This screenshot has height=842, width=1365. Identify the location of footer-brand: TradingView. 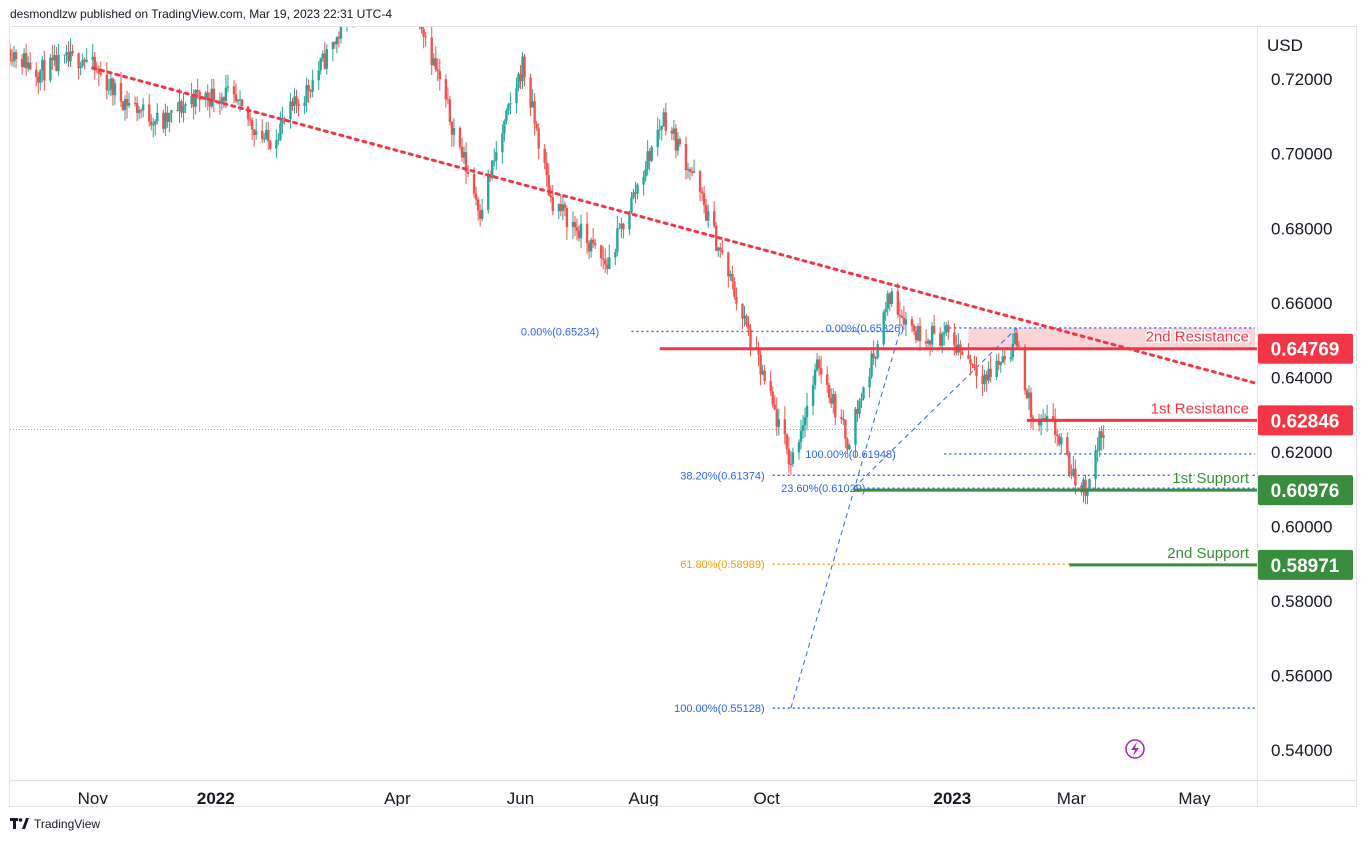
(55, 824).